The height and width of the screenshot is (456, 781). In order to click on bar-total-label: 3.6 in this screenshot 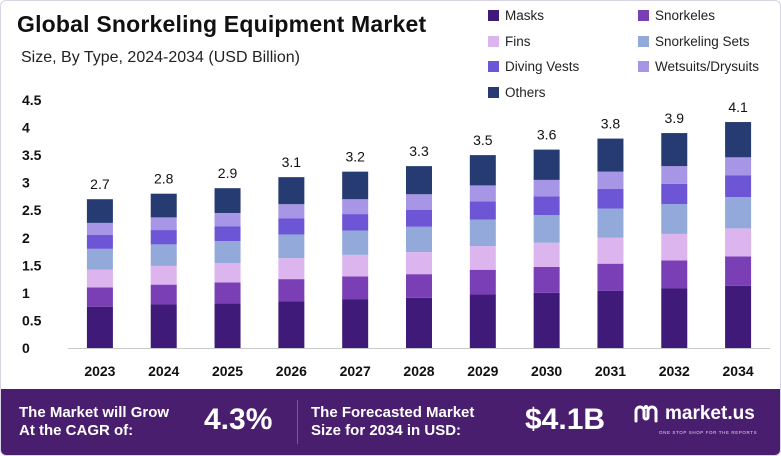, I will do `click(547, 135)`.